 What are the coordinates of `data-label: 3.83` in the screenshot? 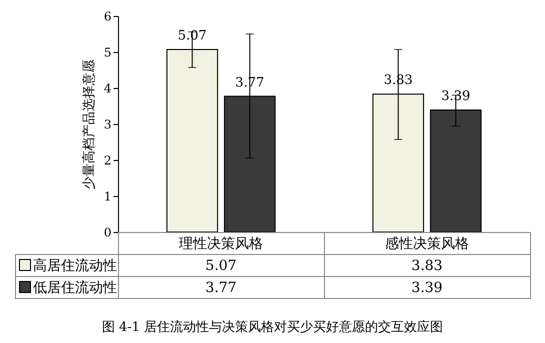 It's located at (427, 265).